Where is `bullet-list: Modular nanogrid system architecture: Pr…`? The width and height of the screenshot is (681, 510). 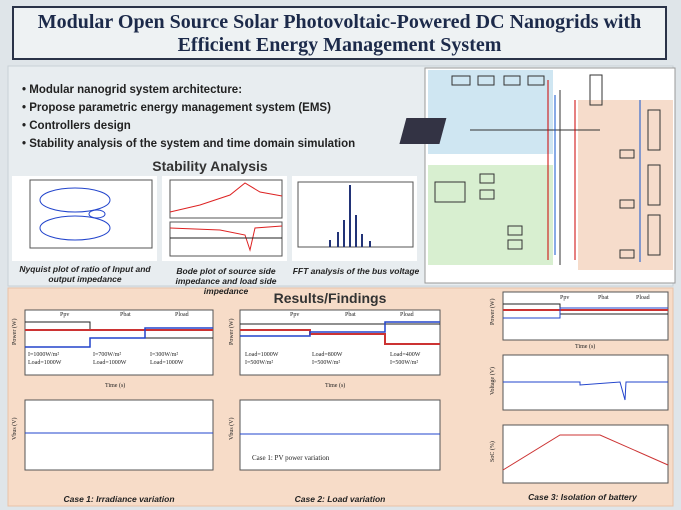 bullet-list: Modular nanogrid system architecture: Pr… is located at coordinates (222, 120).